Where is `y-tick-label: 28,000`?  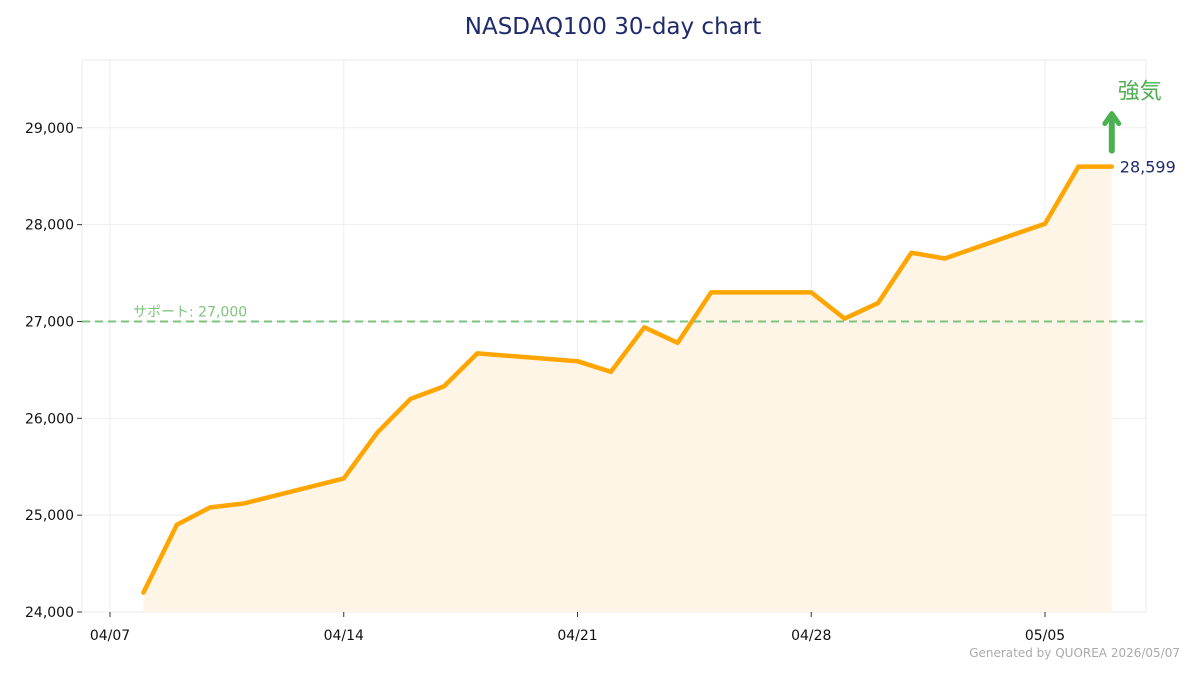 y-tick-label: 28,000 is located at coordinates (49, 226).